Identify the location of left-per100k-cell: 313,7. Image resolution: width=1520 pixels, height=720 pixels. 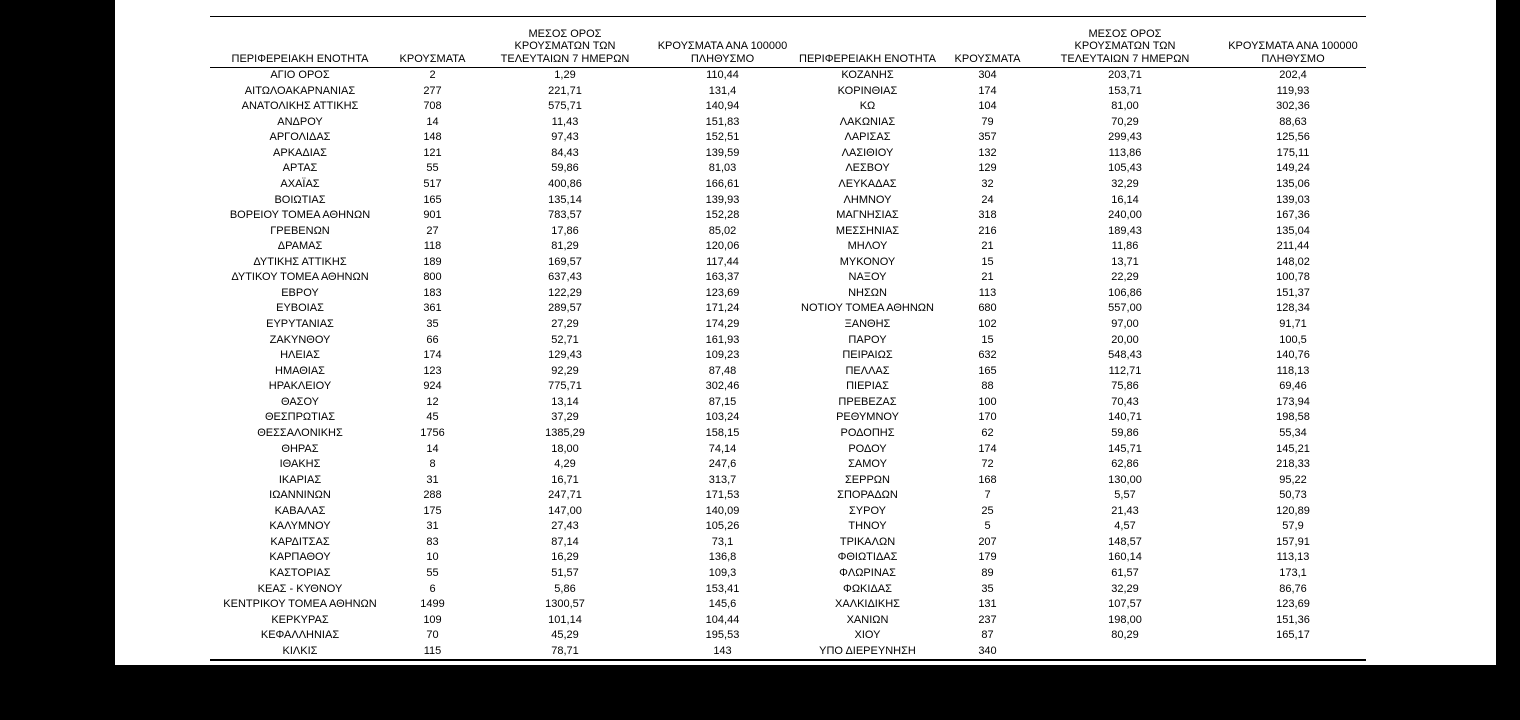
(722, 479).